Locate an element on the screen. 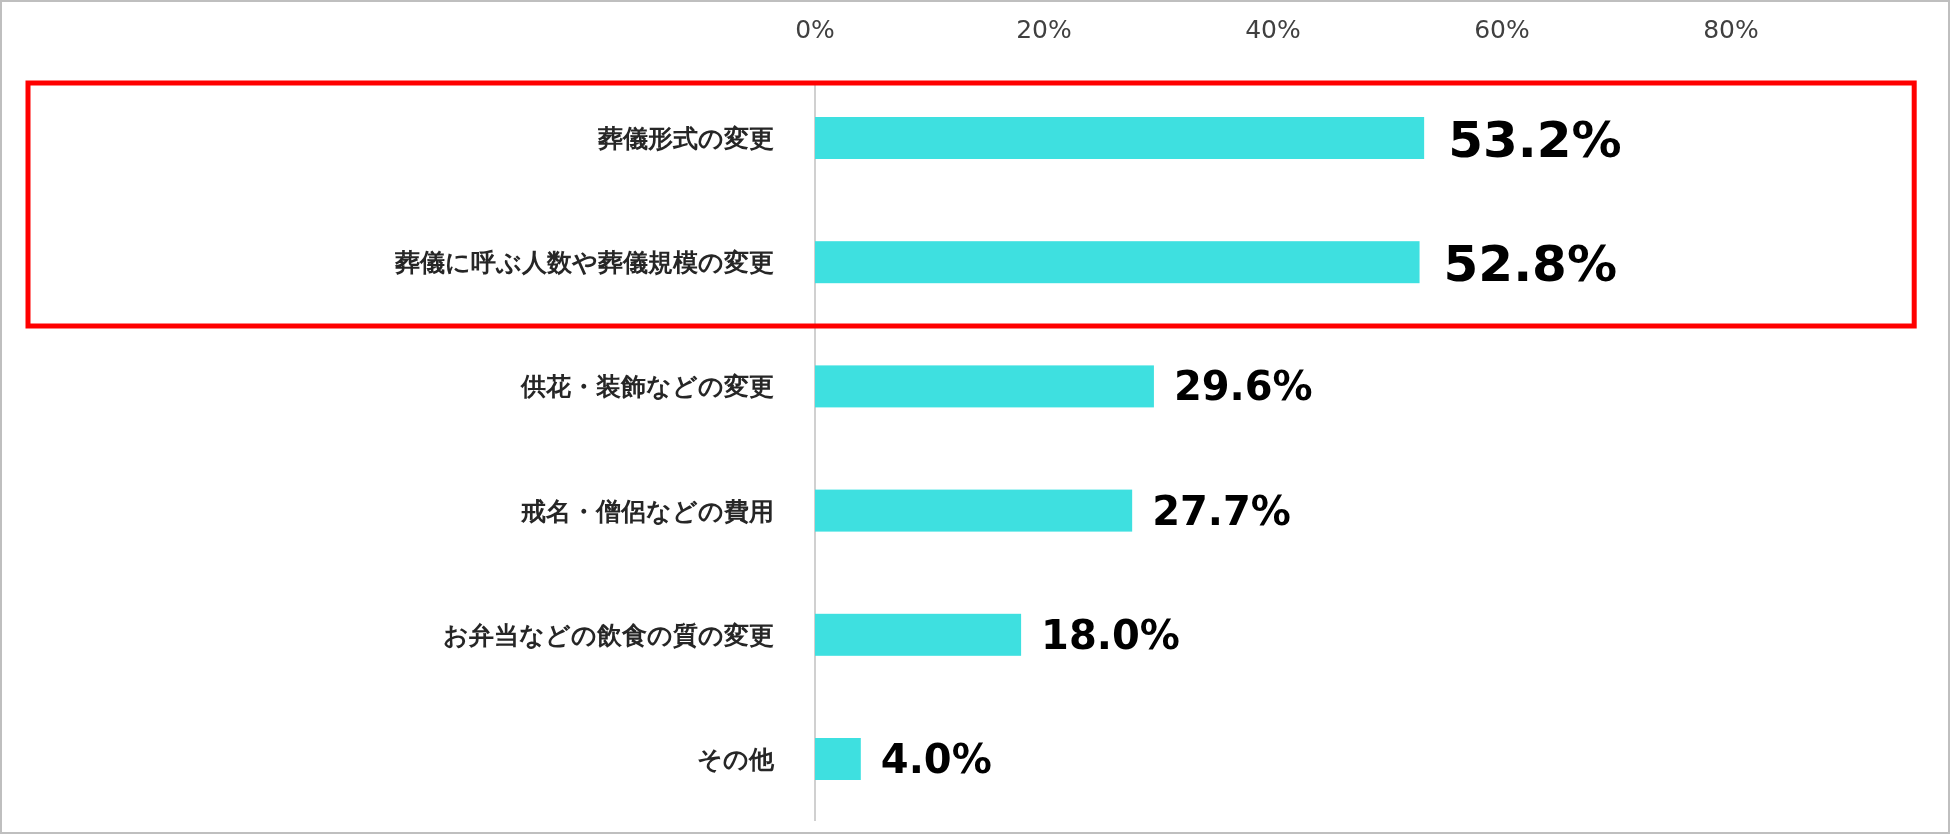  data-label: 52.8% is located at coordinates (1530, 264).